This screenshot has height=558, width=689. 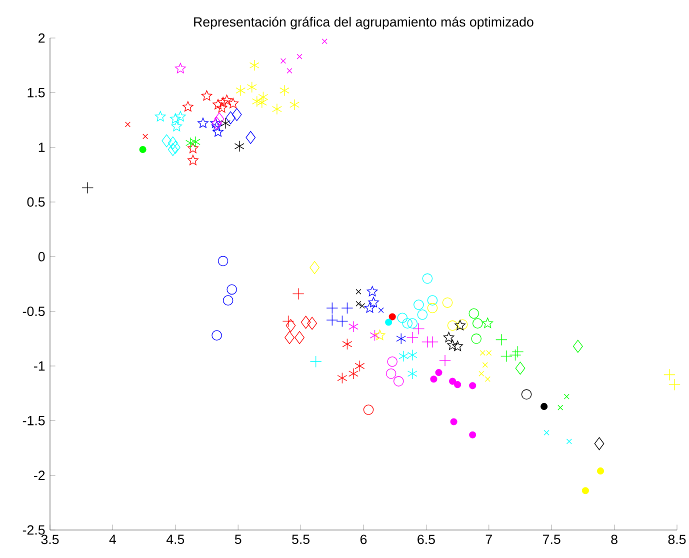 What do you see at coordinates (489, 539) in the screenshot?
I see `x-tick-label: 7` at bounding box center [489, 539].